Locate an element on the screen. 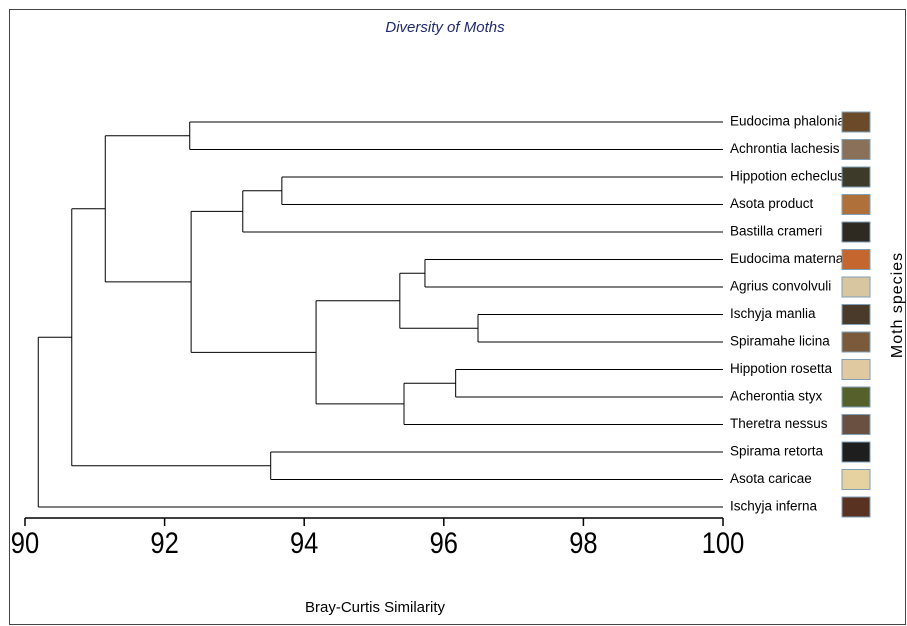  leaf-label: Agrius convolvuli is located at coordinates (780, 286).